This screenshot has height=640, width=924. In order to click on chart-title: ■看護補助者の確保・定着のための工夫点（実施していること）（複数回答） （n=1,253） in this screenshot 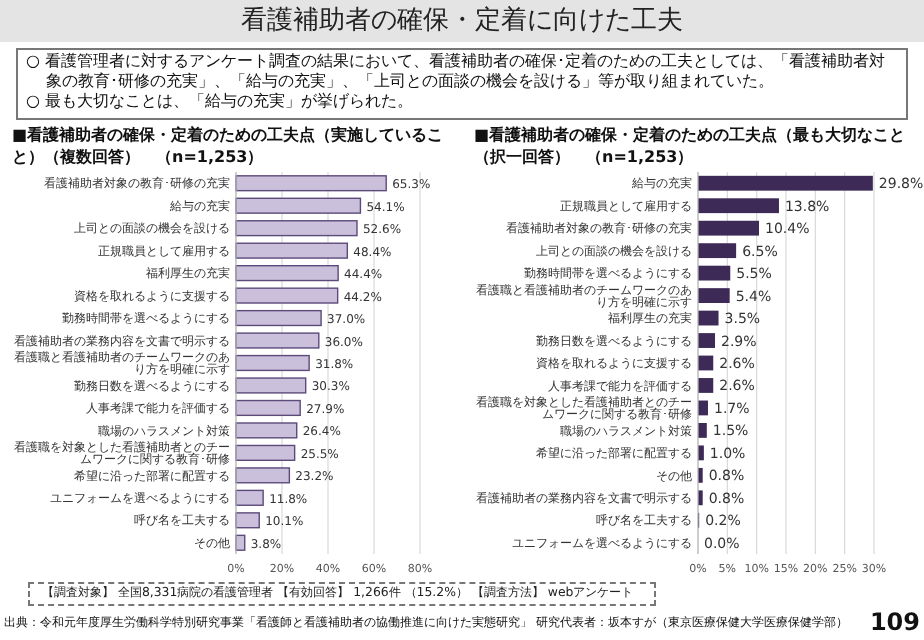, I will do `click(229, 147)`.